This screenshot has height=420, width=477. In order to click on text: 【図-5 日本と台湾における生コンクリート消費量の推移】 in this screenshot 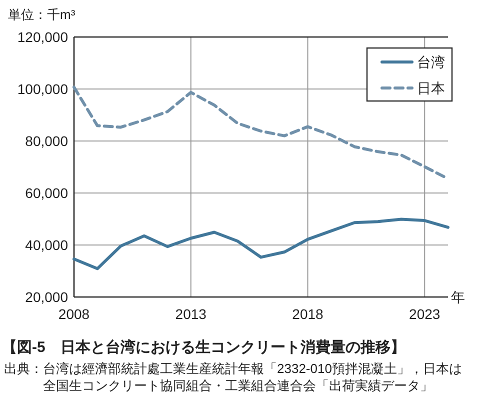, I will do `click(204, 347)`.